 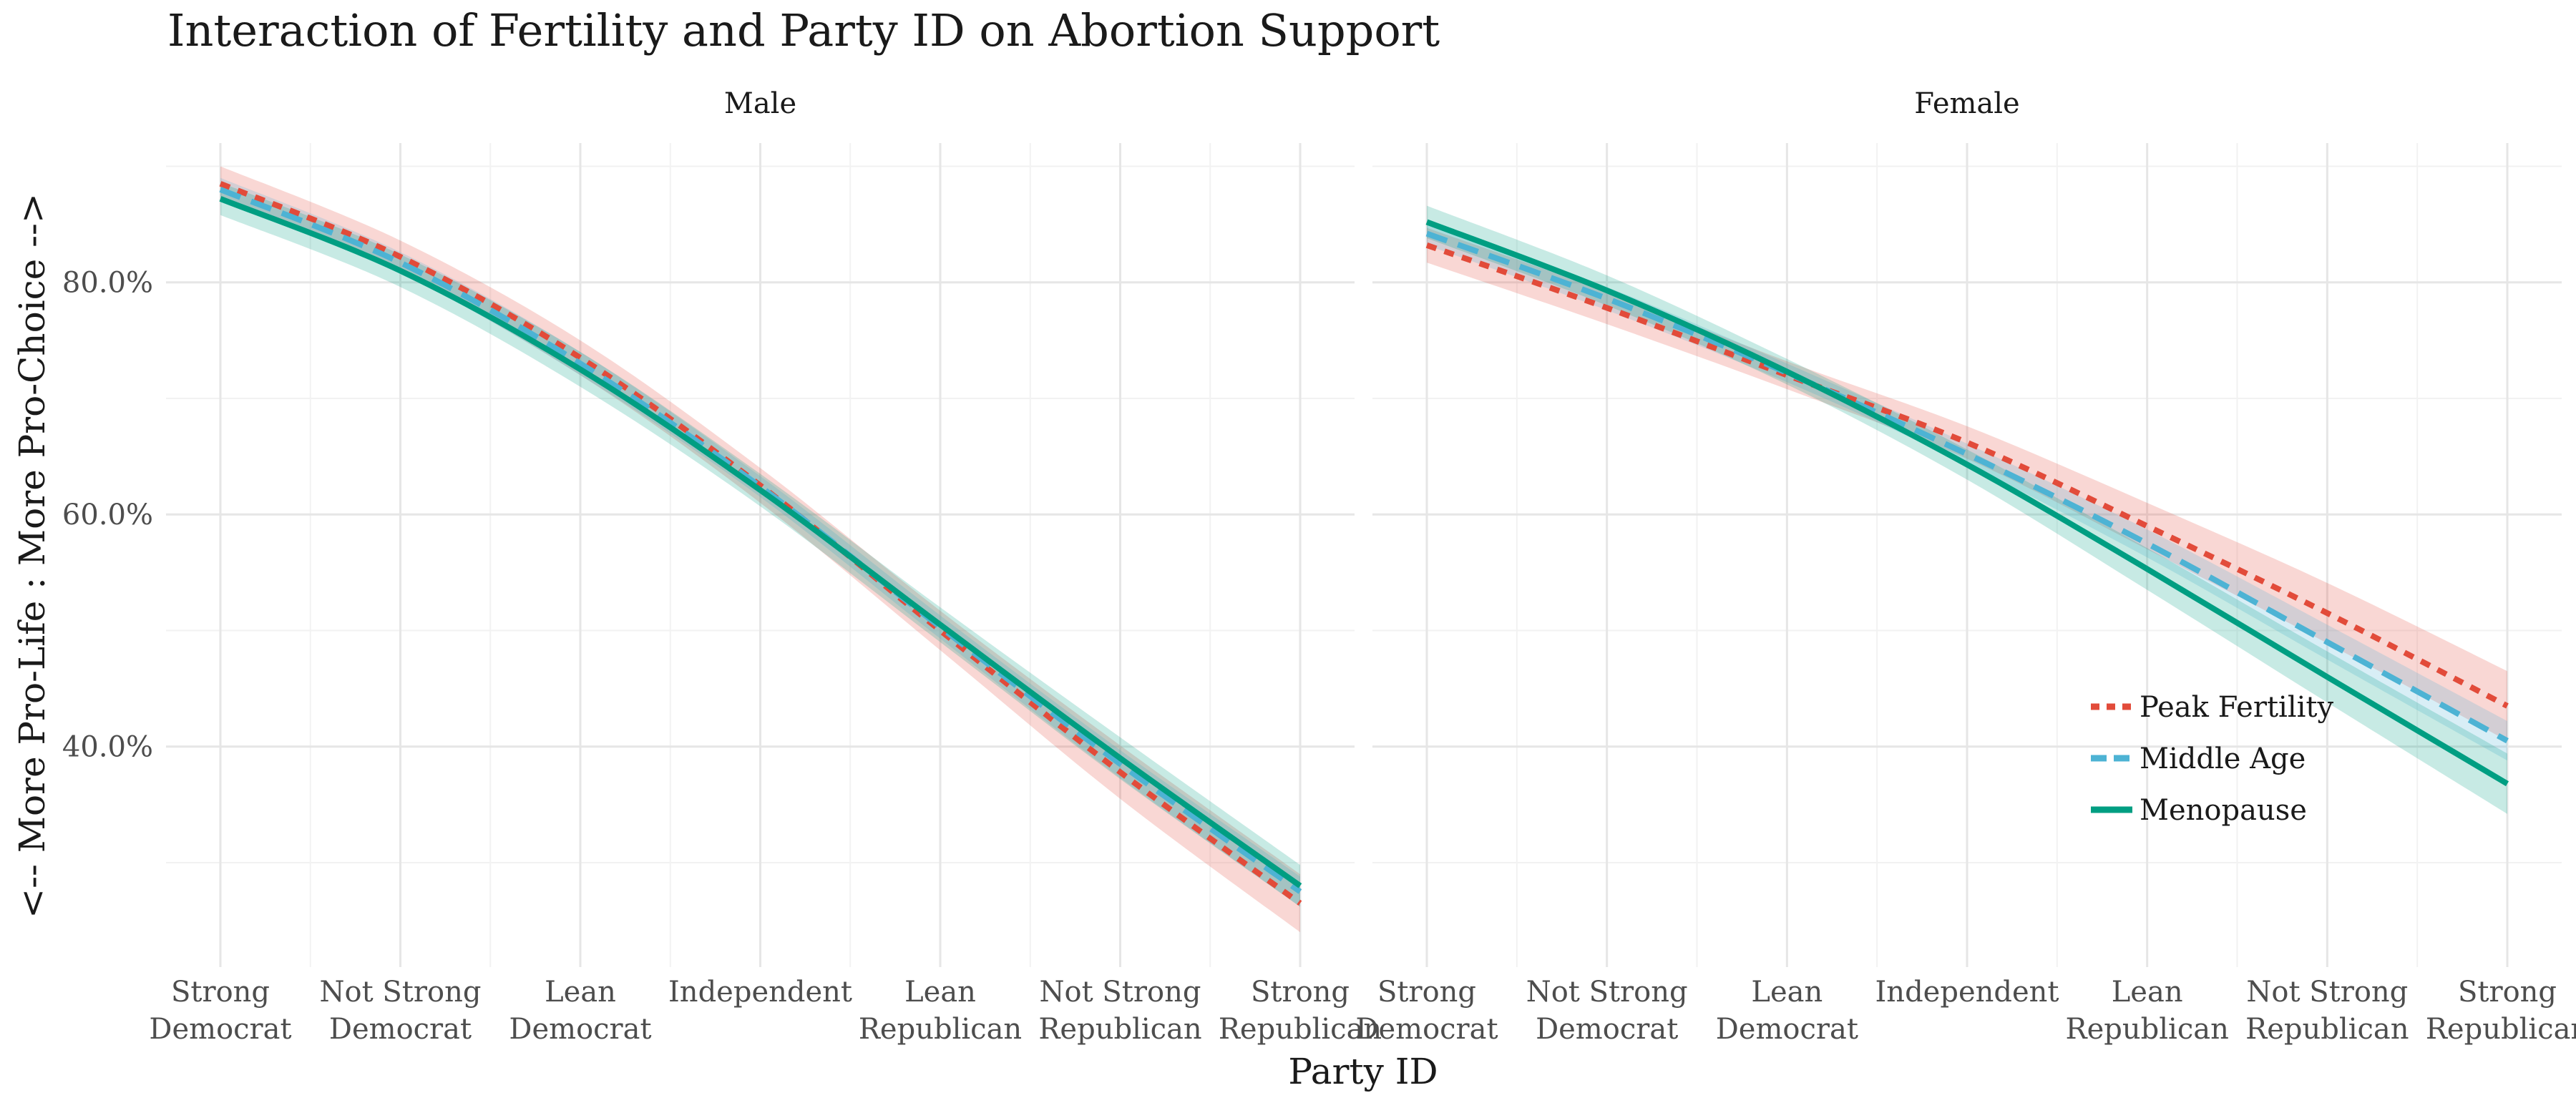 What do you see at coordinates (1966, 103) in the screenshot?
I see `panel-strip-label: Female` at bounding box center [1966, 103].